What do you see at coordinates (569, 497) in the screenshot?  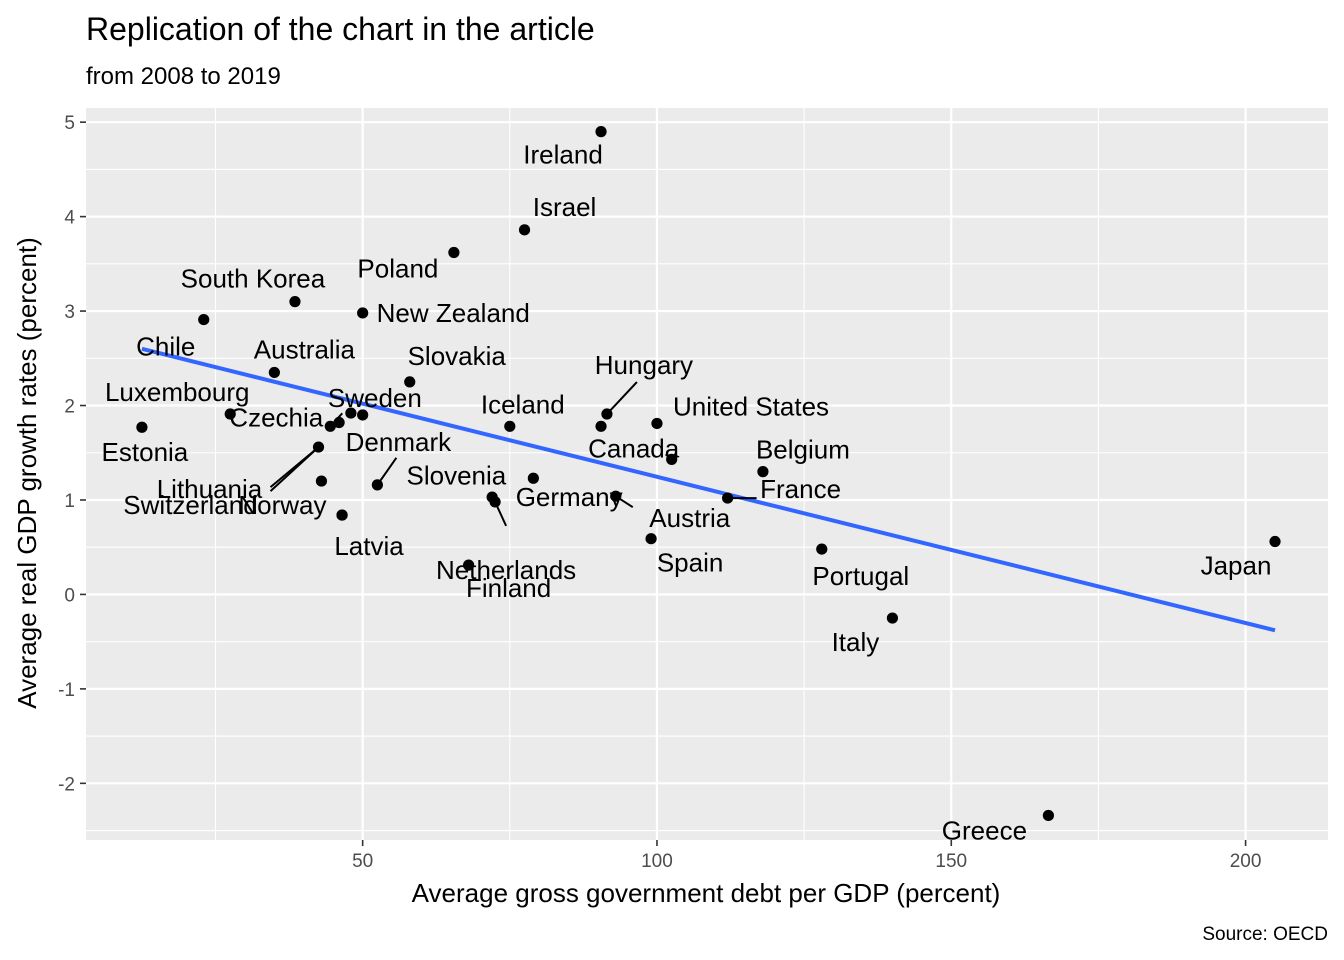 I see `label-germany: Germany` at bounding box center [569, 497].